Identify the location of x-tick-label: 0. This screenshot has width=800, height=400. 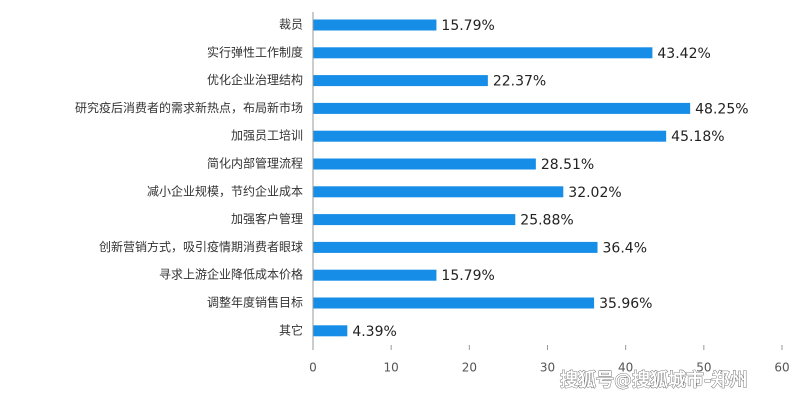
(313, 368).